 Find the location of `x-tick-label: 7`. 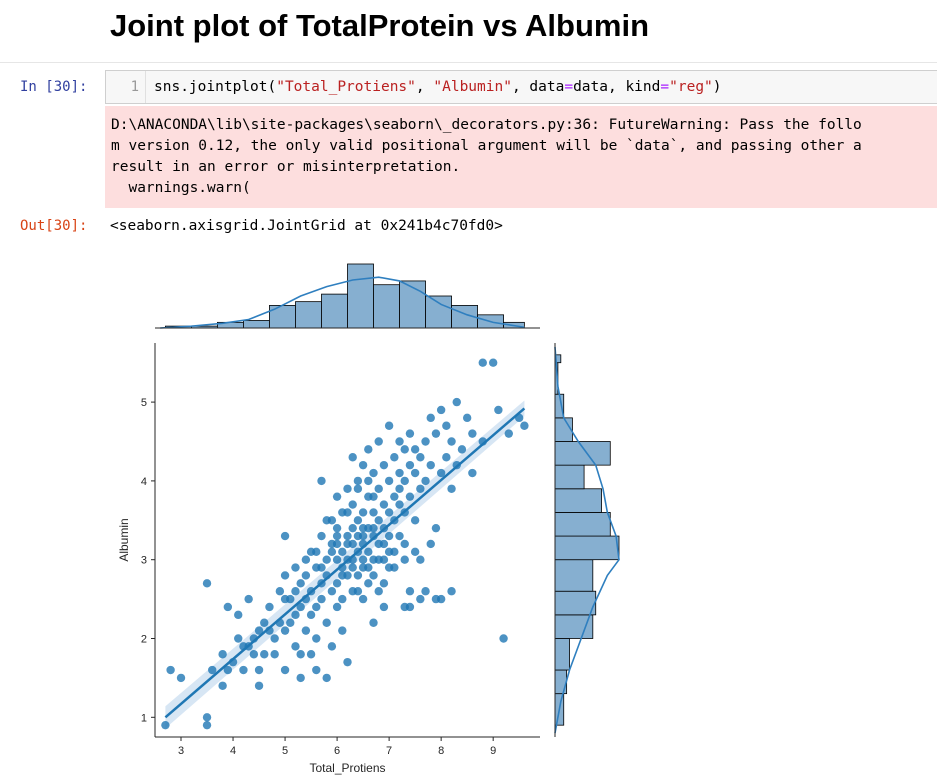

x-tick-label: 7 is located at coordinates (389, 751).